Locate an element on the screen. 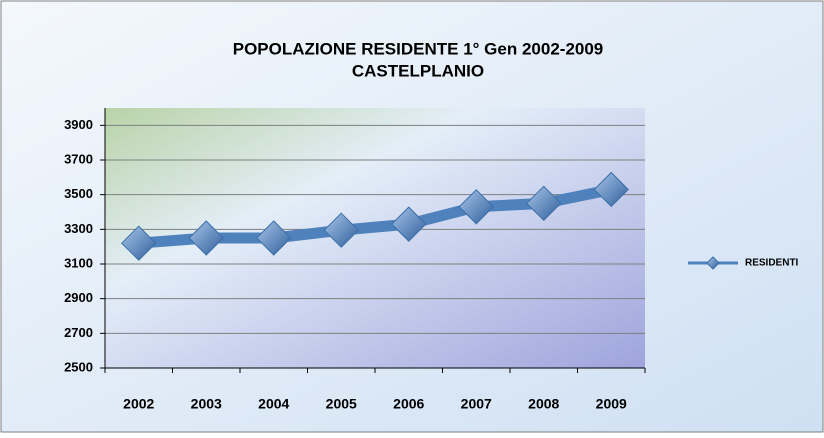 The width and height of the screenshot is (824, 438). x-tick-label: 2006 is located at coordinates (408, 404).